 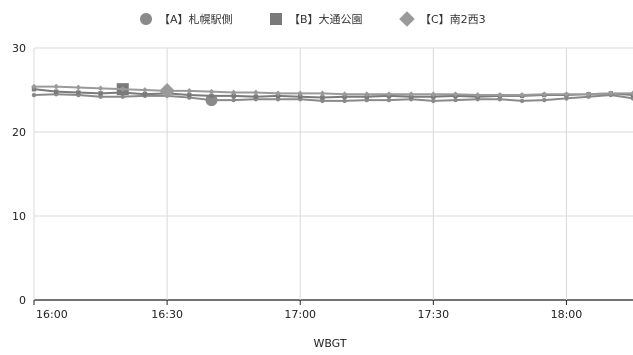 I want to click on x-tick-label: 17:30, so click(x=433, y=314).